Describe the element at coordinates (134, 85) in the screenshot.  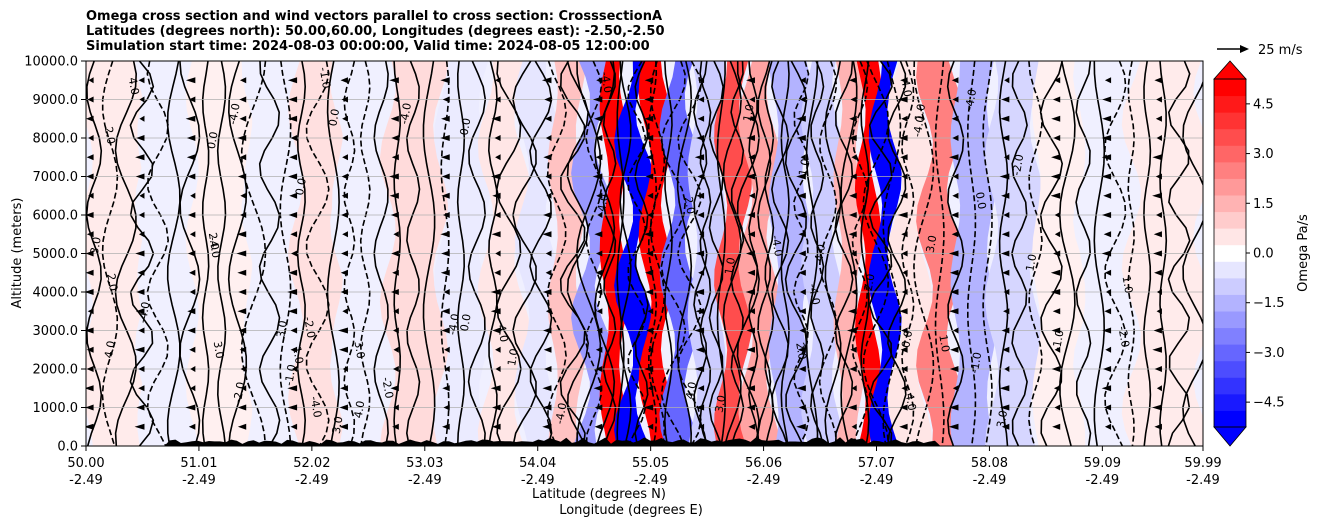
I see `contour-label: 4.0` at that location.